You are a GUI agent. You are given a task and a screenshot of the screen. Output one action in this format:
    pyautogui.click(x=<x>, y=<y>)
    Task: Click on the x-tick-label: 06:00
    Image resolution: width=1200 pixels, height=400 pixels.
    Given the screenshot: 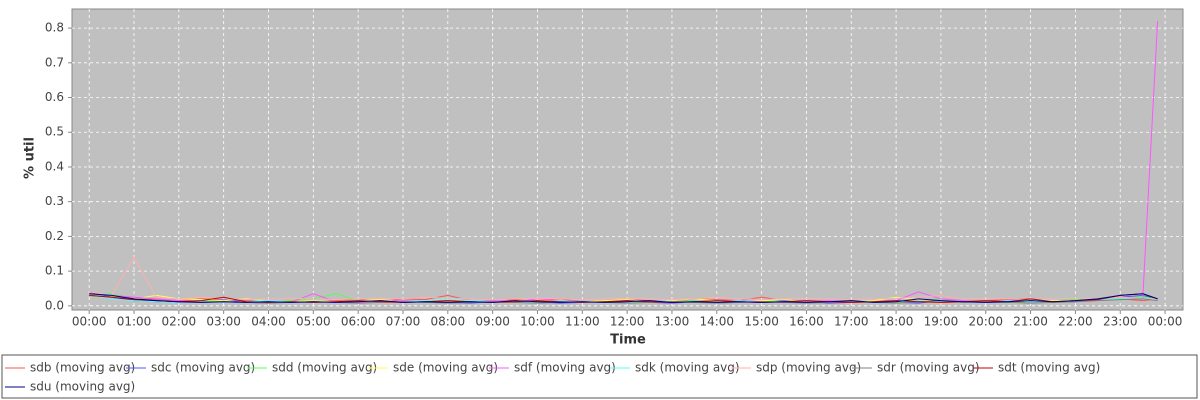 What is the action you would take?
    pyautogui.click(x=358, y=322)
    